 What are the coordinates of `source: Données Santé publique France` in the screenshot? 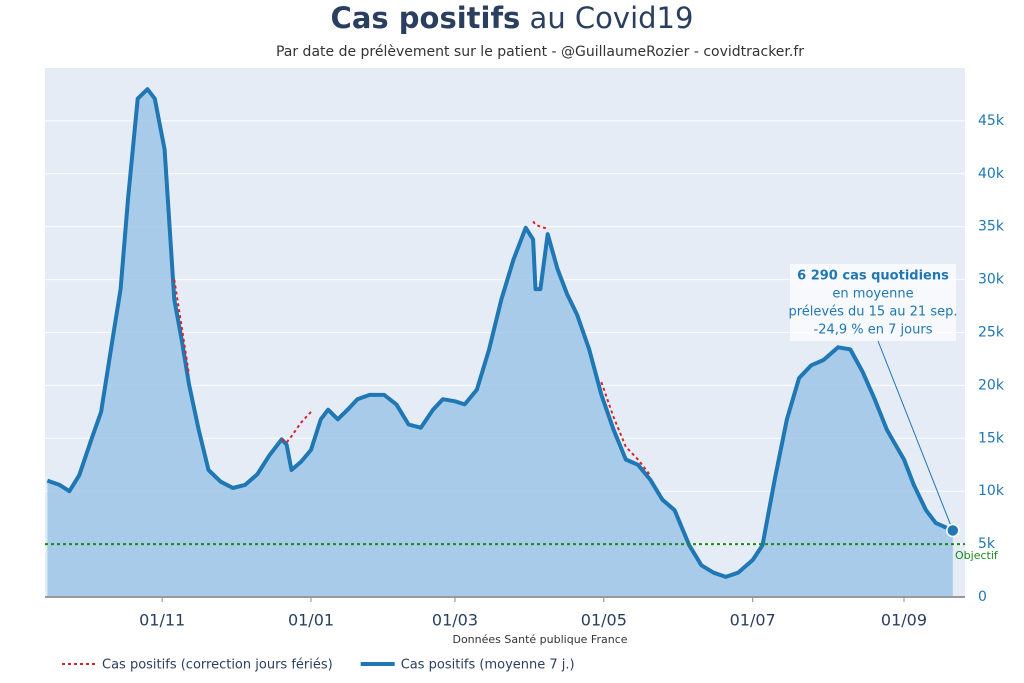 It's located at (539, 639).